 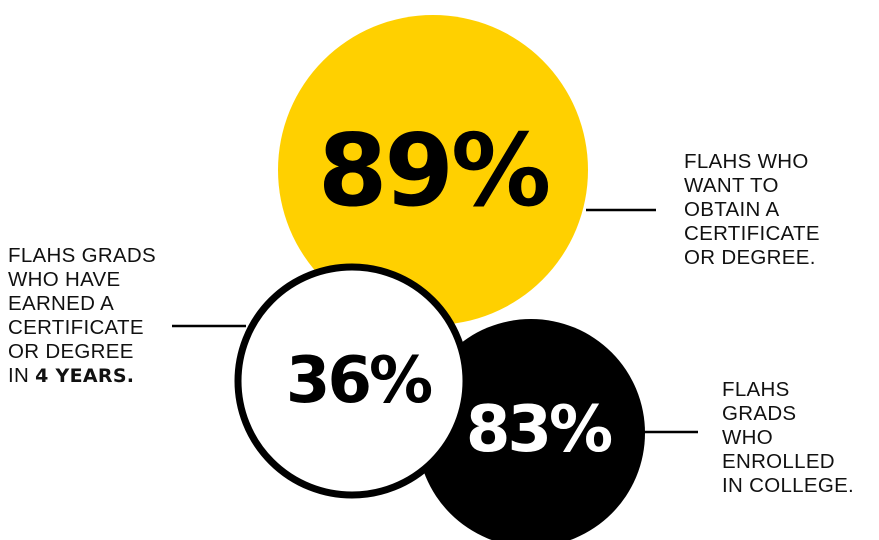 I want to click on caption-36-line-last: IN 4 YEARS., so click(x=82, y=376).